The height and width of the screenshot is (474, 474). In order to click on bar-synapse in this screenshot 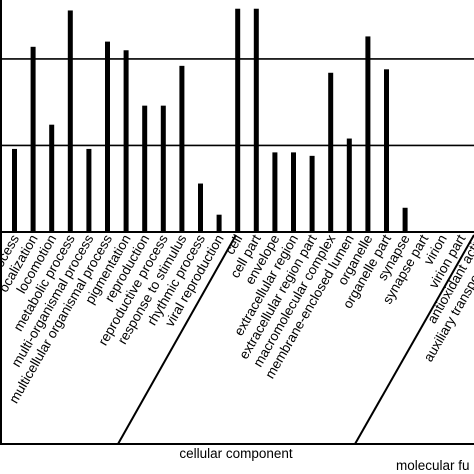, I will do `click(405, 219)`.